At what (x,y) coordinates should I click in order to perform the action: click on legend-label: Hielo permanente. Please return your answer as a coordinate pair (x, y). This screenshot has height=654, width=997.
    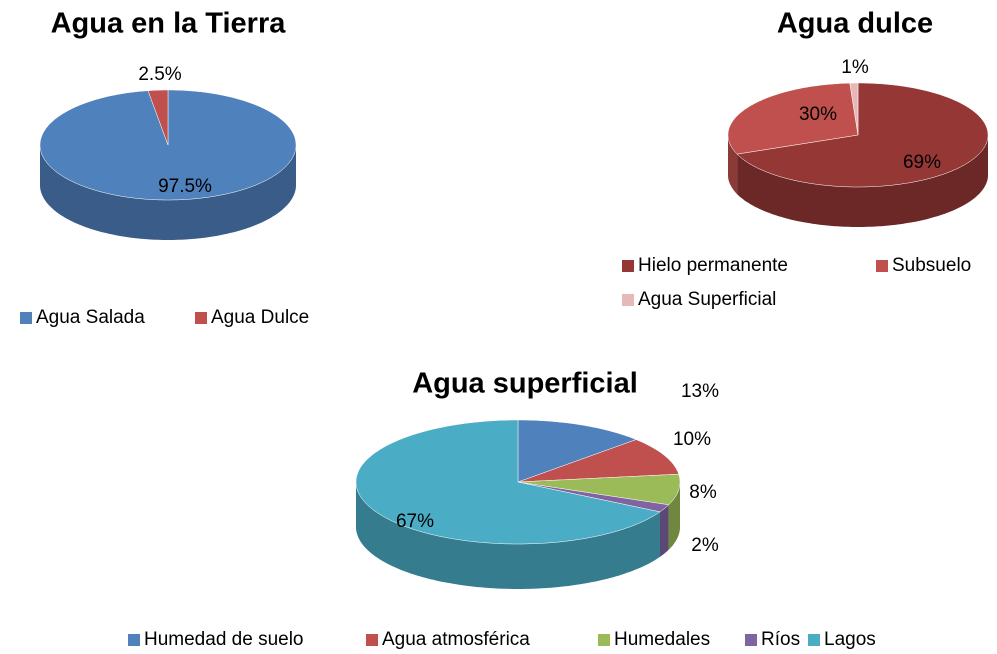
    Looking at the image, I should click on (713, 265).